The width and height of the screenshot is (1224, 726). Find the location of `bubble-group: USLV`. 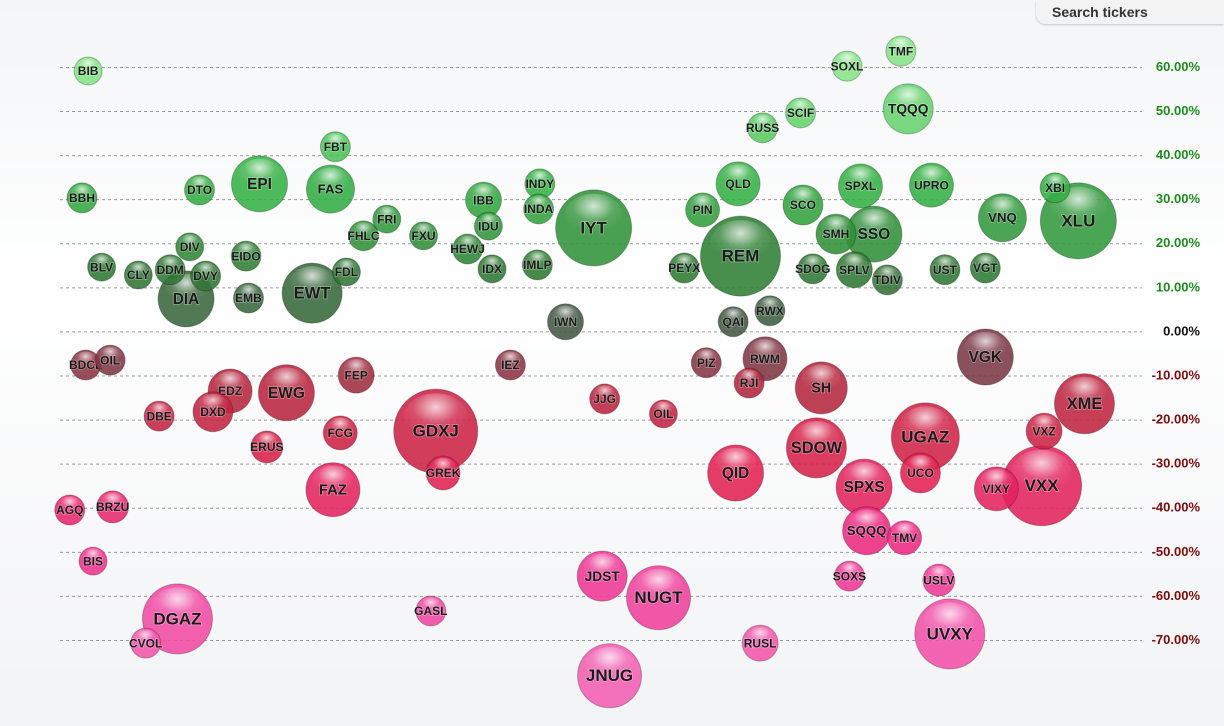

bubble-group: USLV is located at coordinates (939, 580).